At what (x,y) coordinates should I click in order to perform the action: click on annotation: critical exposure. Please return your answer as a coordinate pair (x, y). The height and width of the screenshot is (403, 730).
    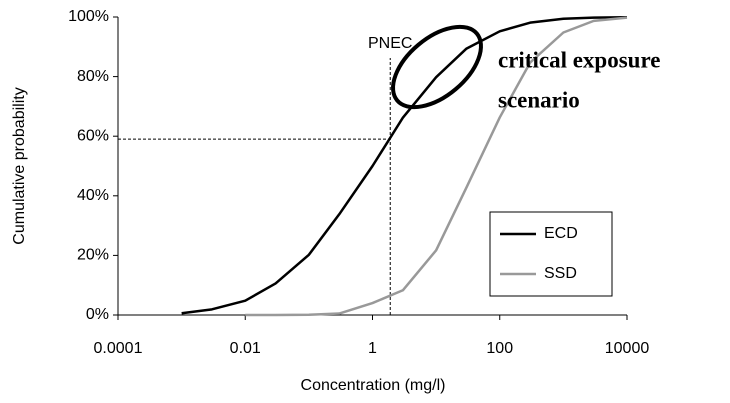
    Looking at the image, I should click on (579, 59).